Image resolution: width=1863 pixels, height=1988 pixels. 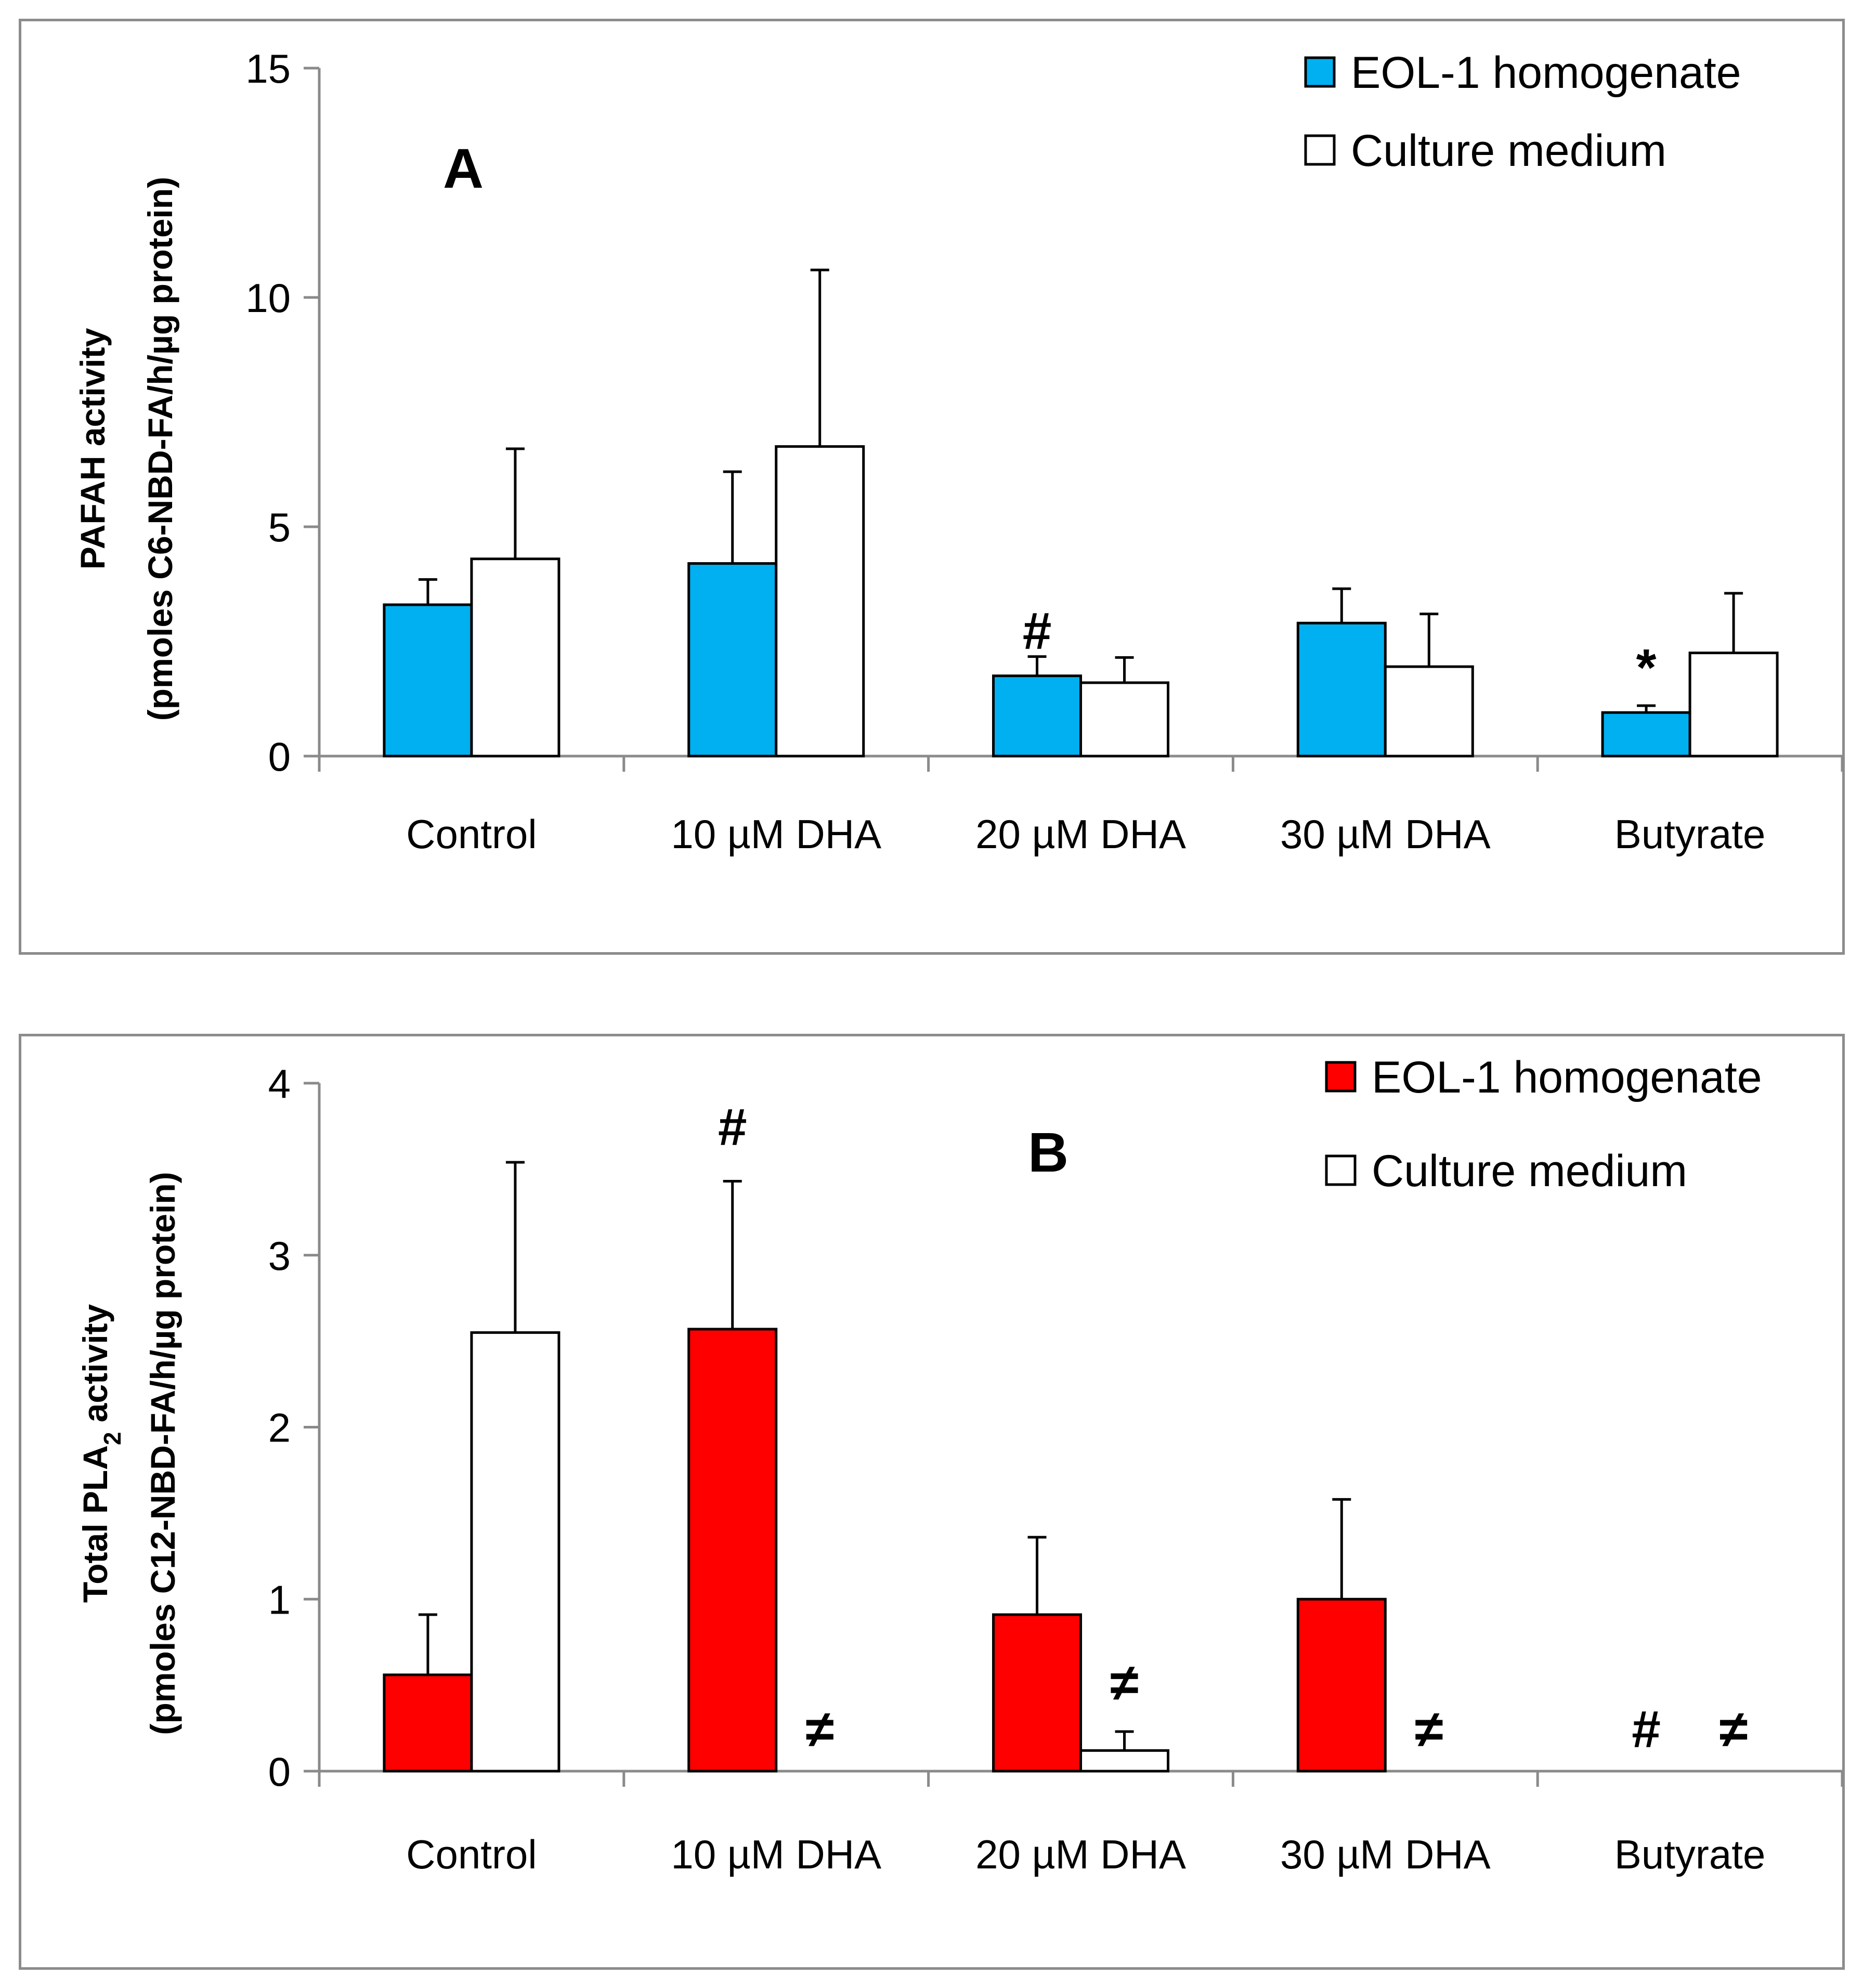 What do you see at coordinates (463, 168) in the screenshot?
I see `panel-letter: A` at bounding box center [463, 168].